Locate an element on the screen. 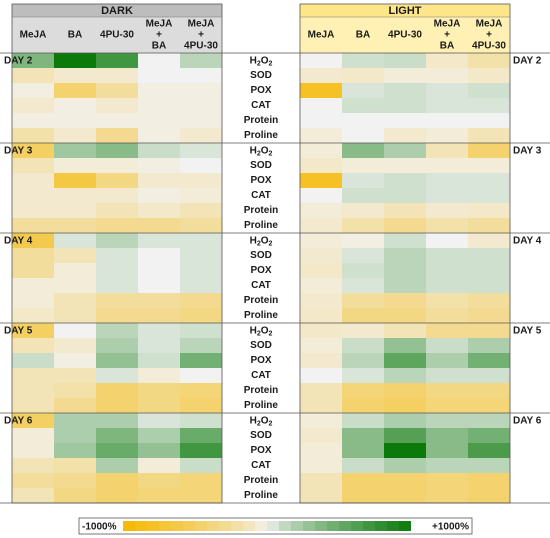 The width and height of the screenshot is (550, 538). light-col-label-1-0: BA is located at coordinates (363, 35).